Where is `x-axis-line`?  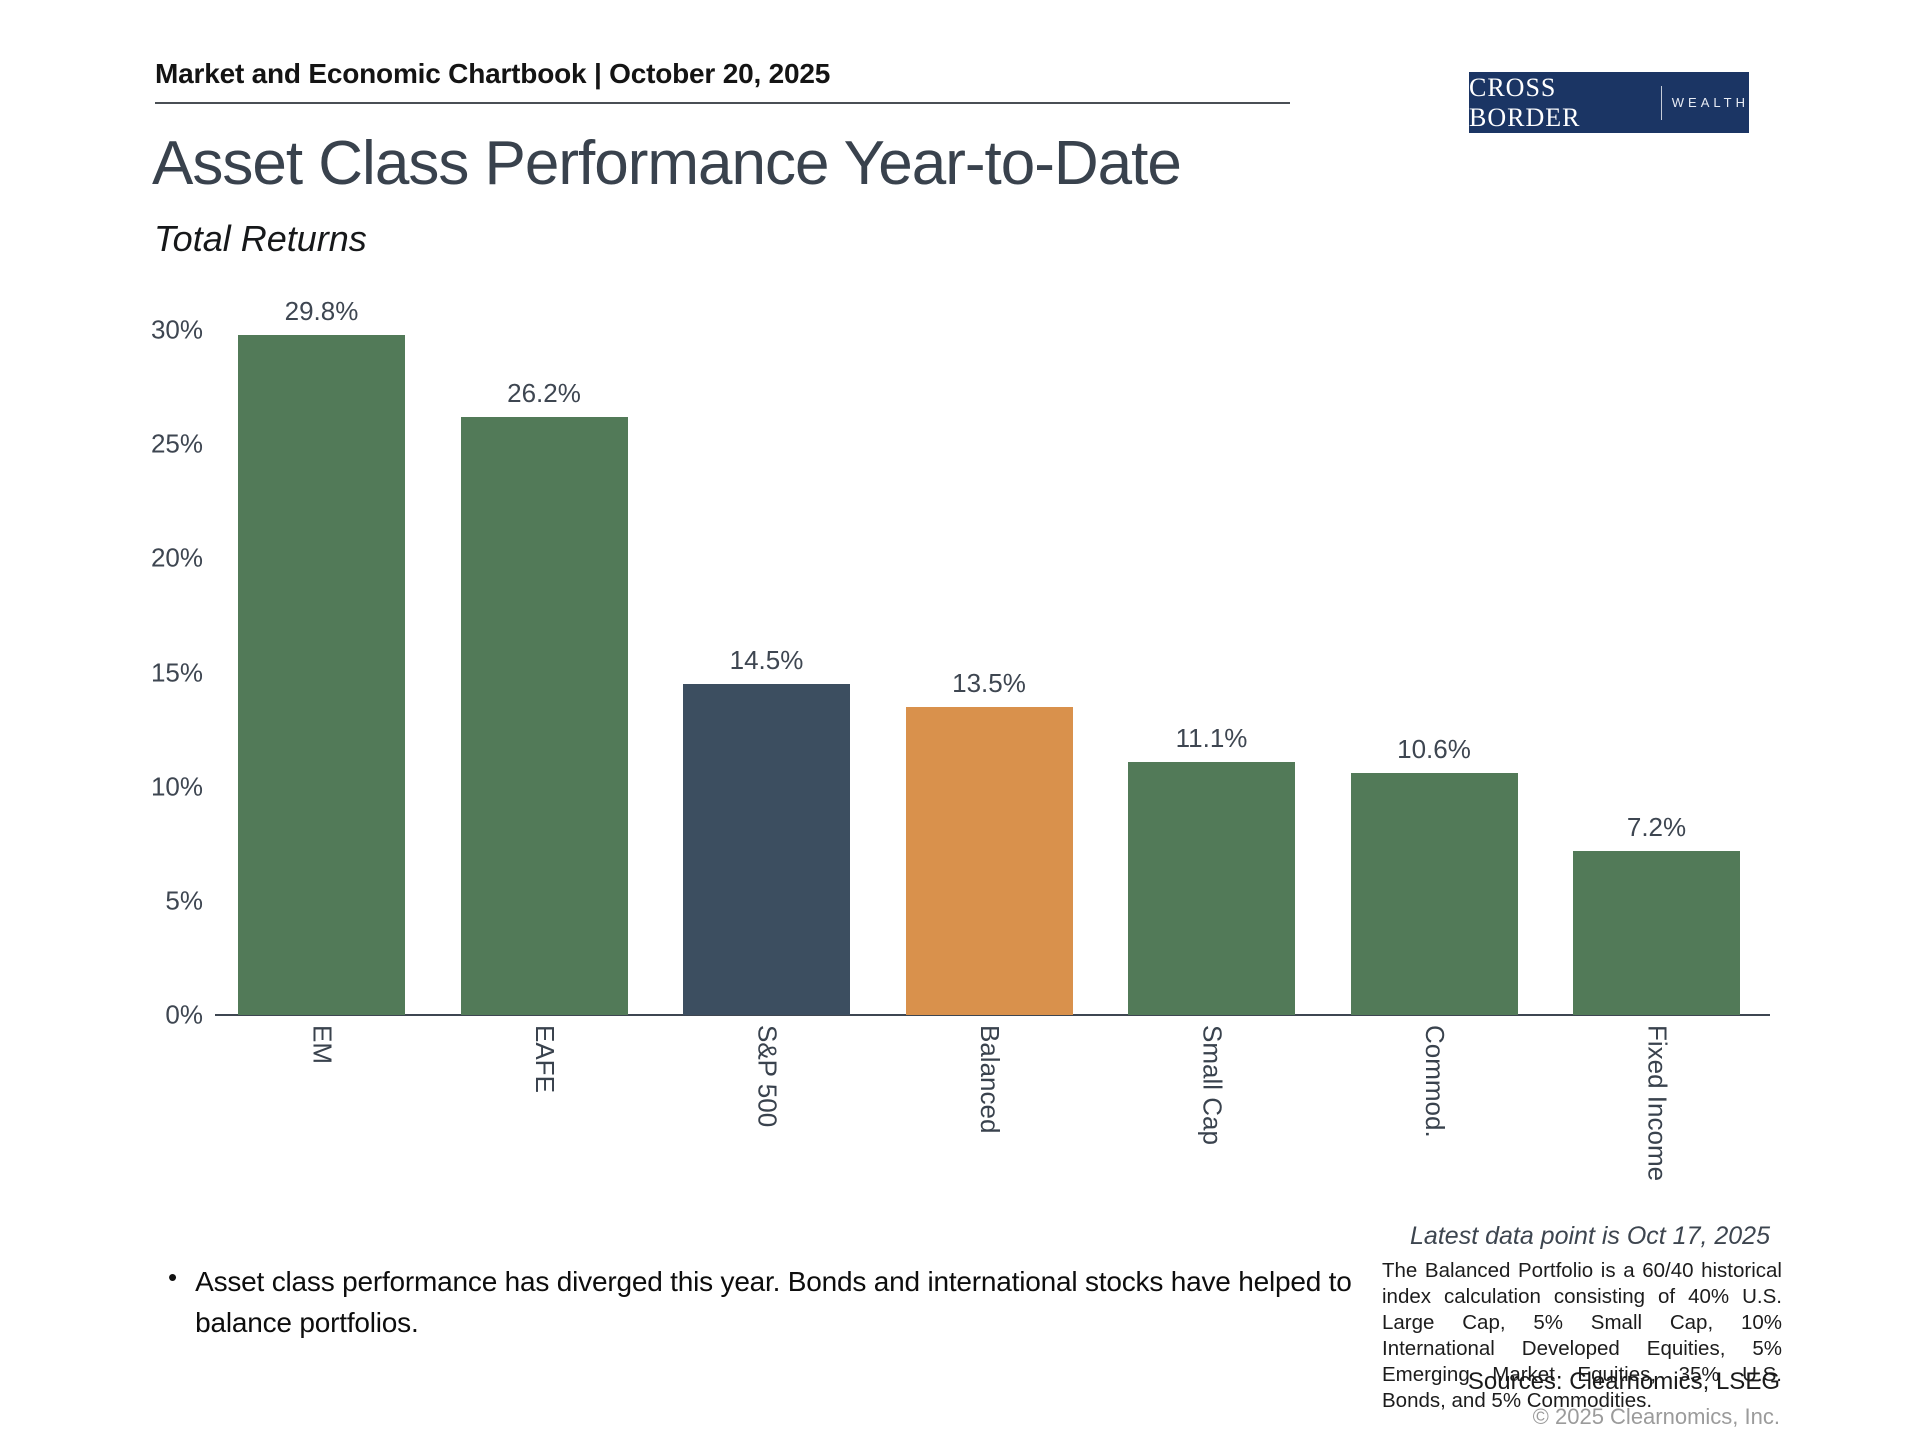 x-axis-line is located at coordinates (992, 1015).